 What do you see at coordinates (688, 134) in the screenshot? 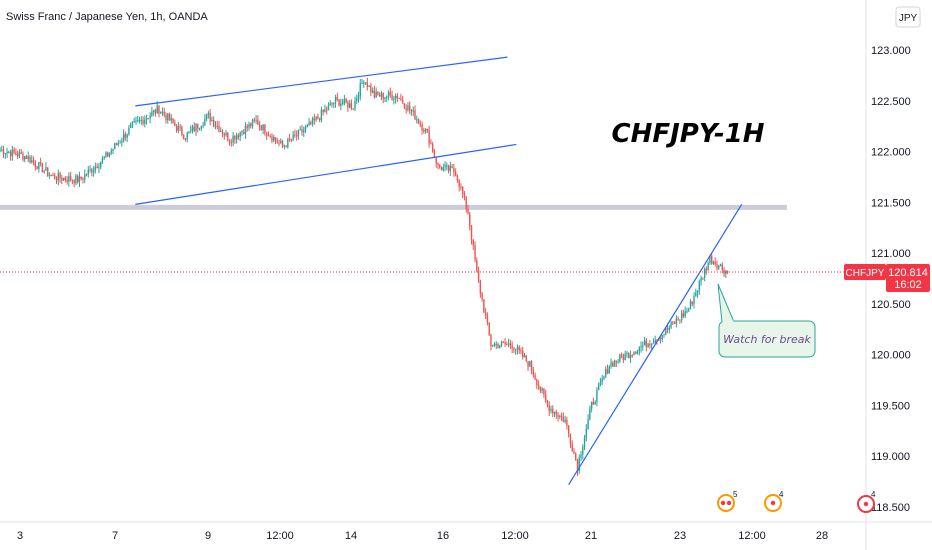
I see `annotation-title: CHFJPY-1H` at bounding box center [688, 134].